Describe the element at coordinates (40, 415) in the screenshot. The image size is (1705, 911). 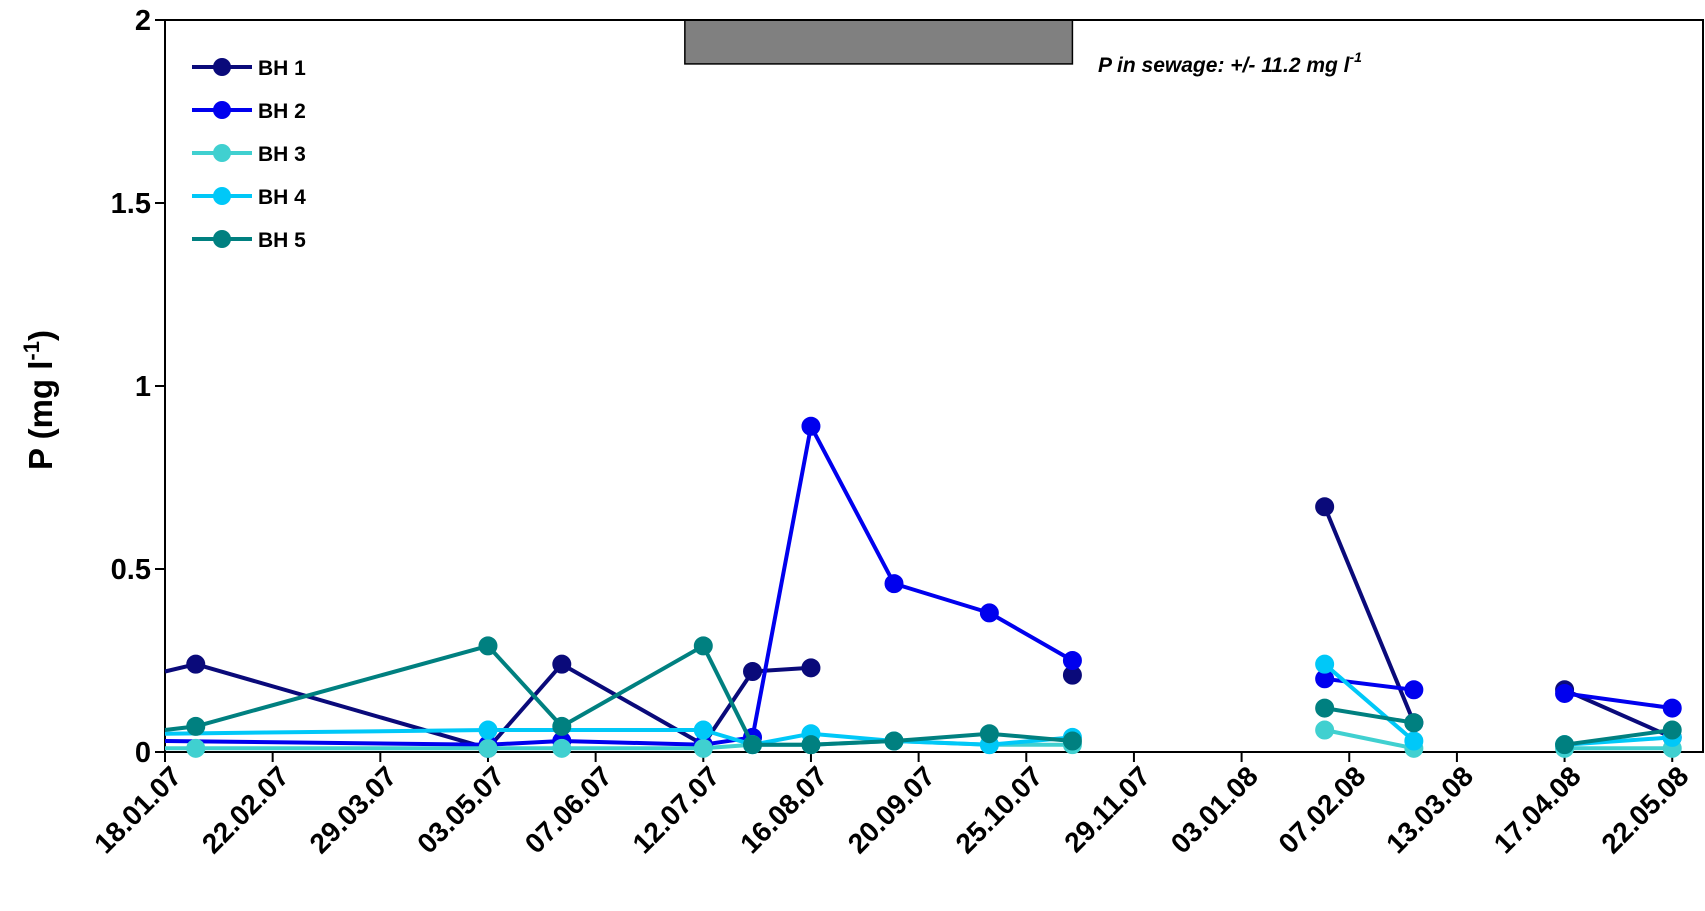
I see `y-axis-label-main: P (mg l` at that location.